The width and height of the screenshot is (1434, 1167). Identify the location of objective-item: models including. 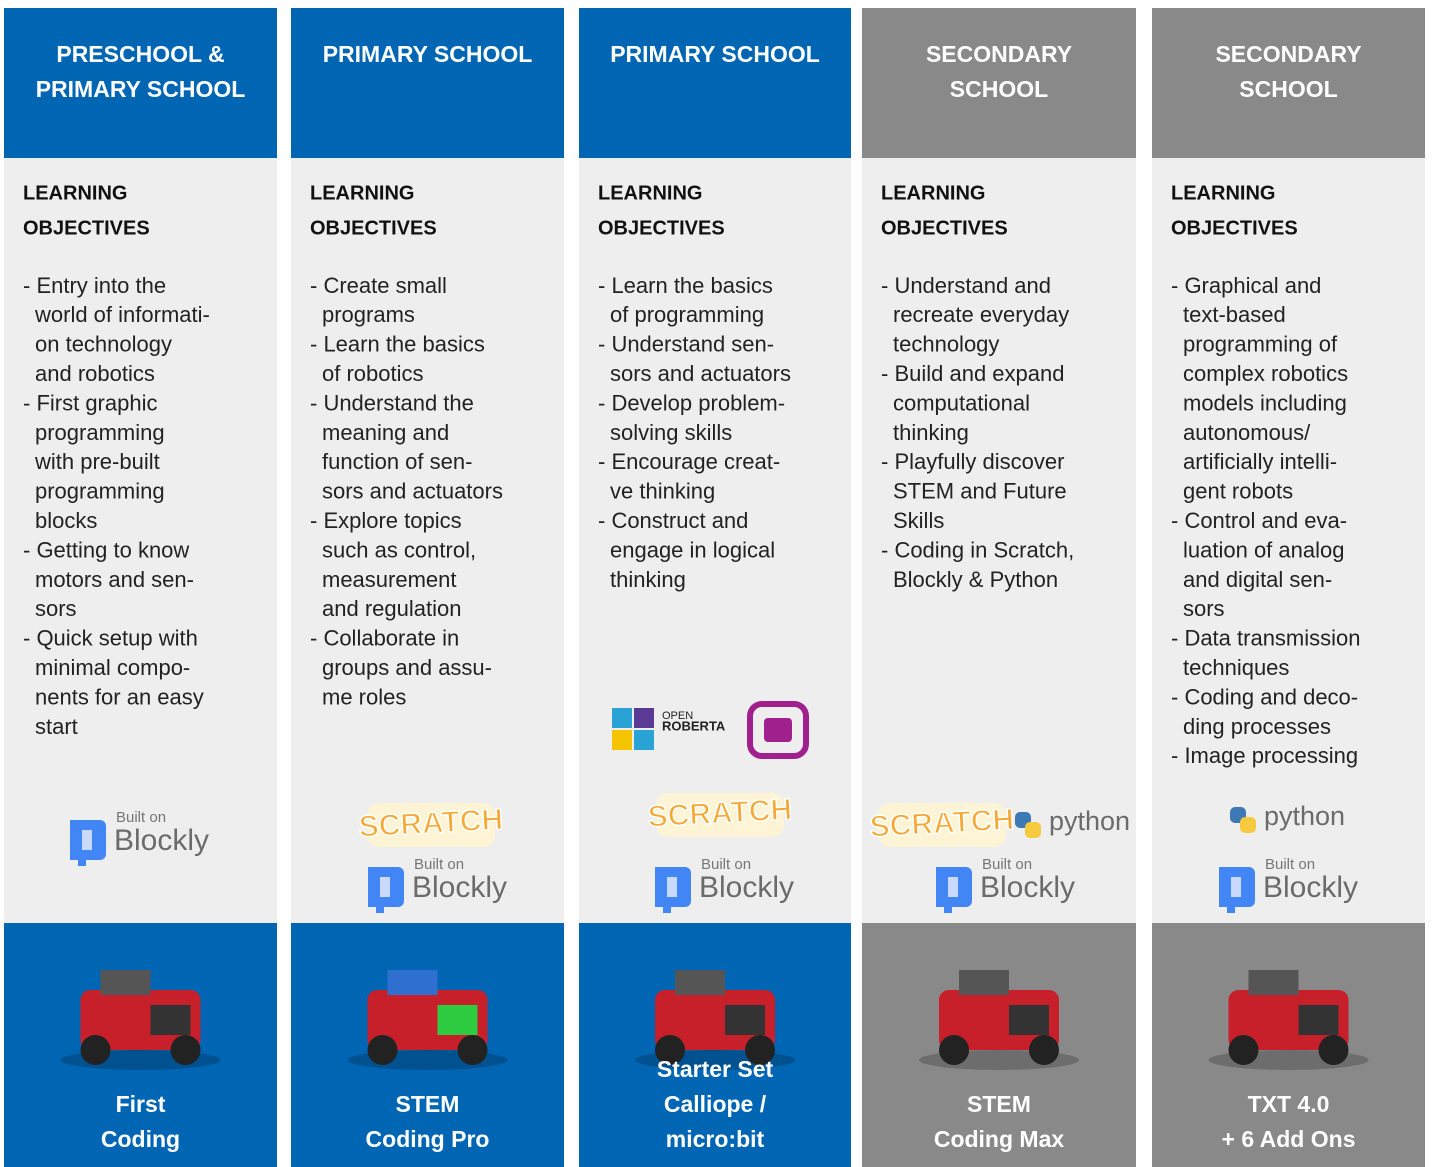
(1265, 402).